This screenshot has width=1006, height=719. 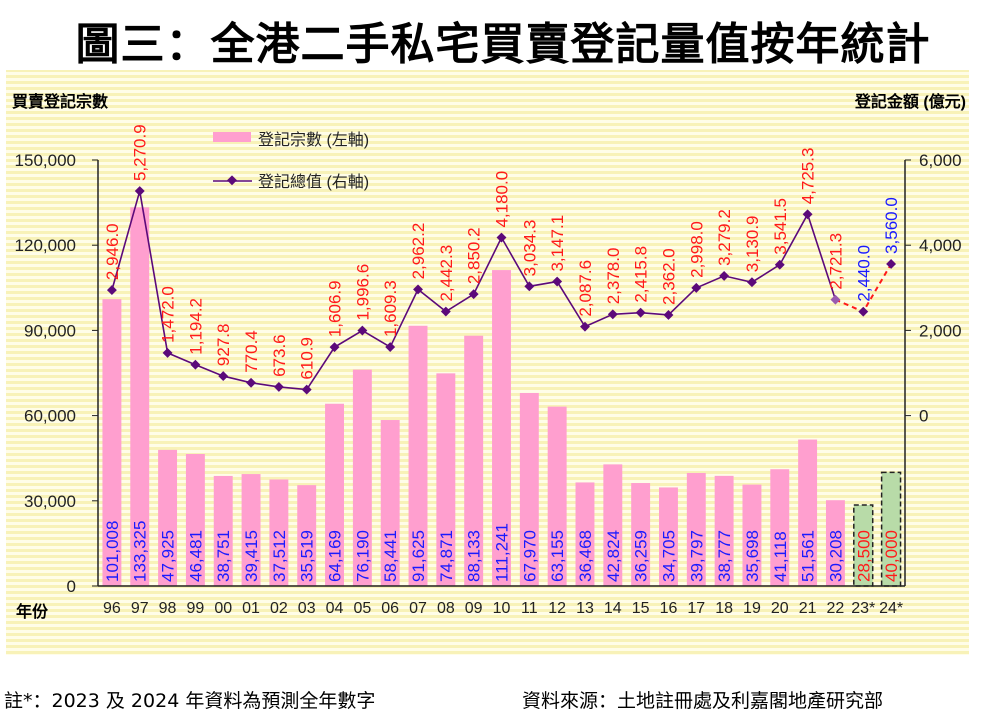 What do you see at coordinates (474, 608) in the screenshot?
I see `x-tick-label: 09` at bounding box center [474, 608].